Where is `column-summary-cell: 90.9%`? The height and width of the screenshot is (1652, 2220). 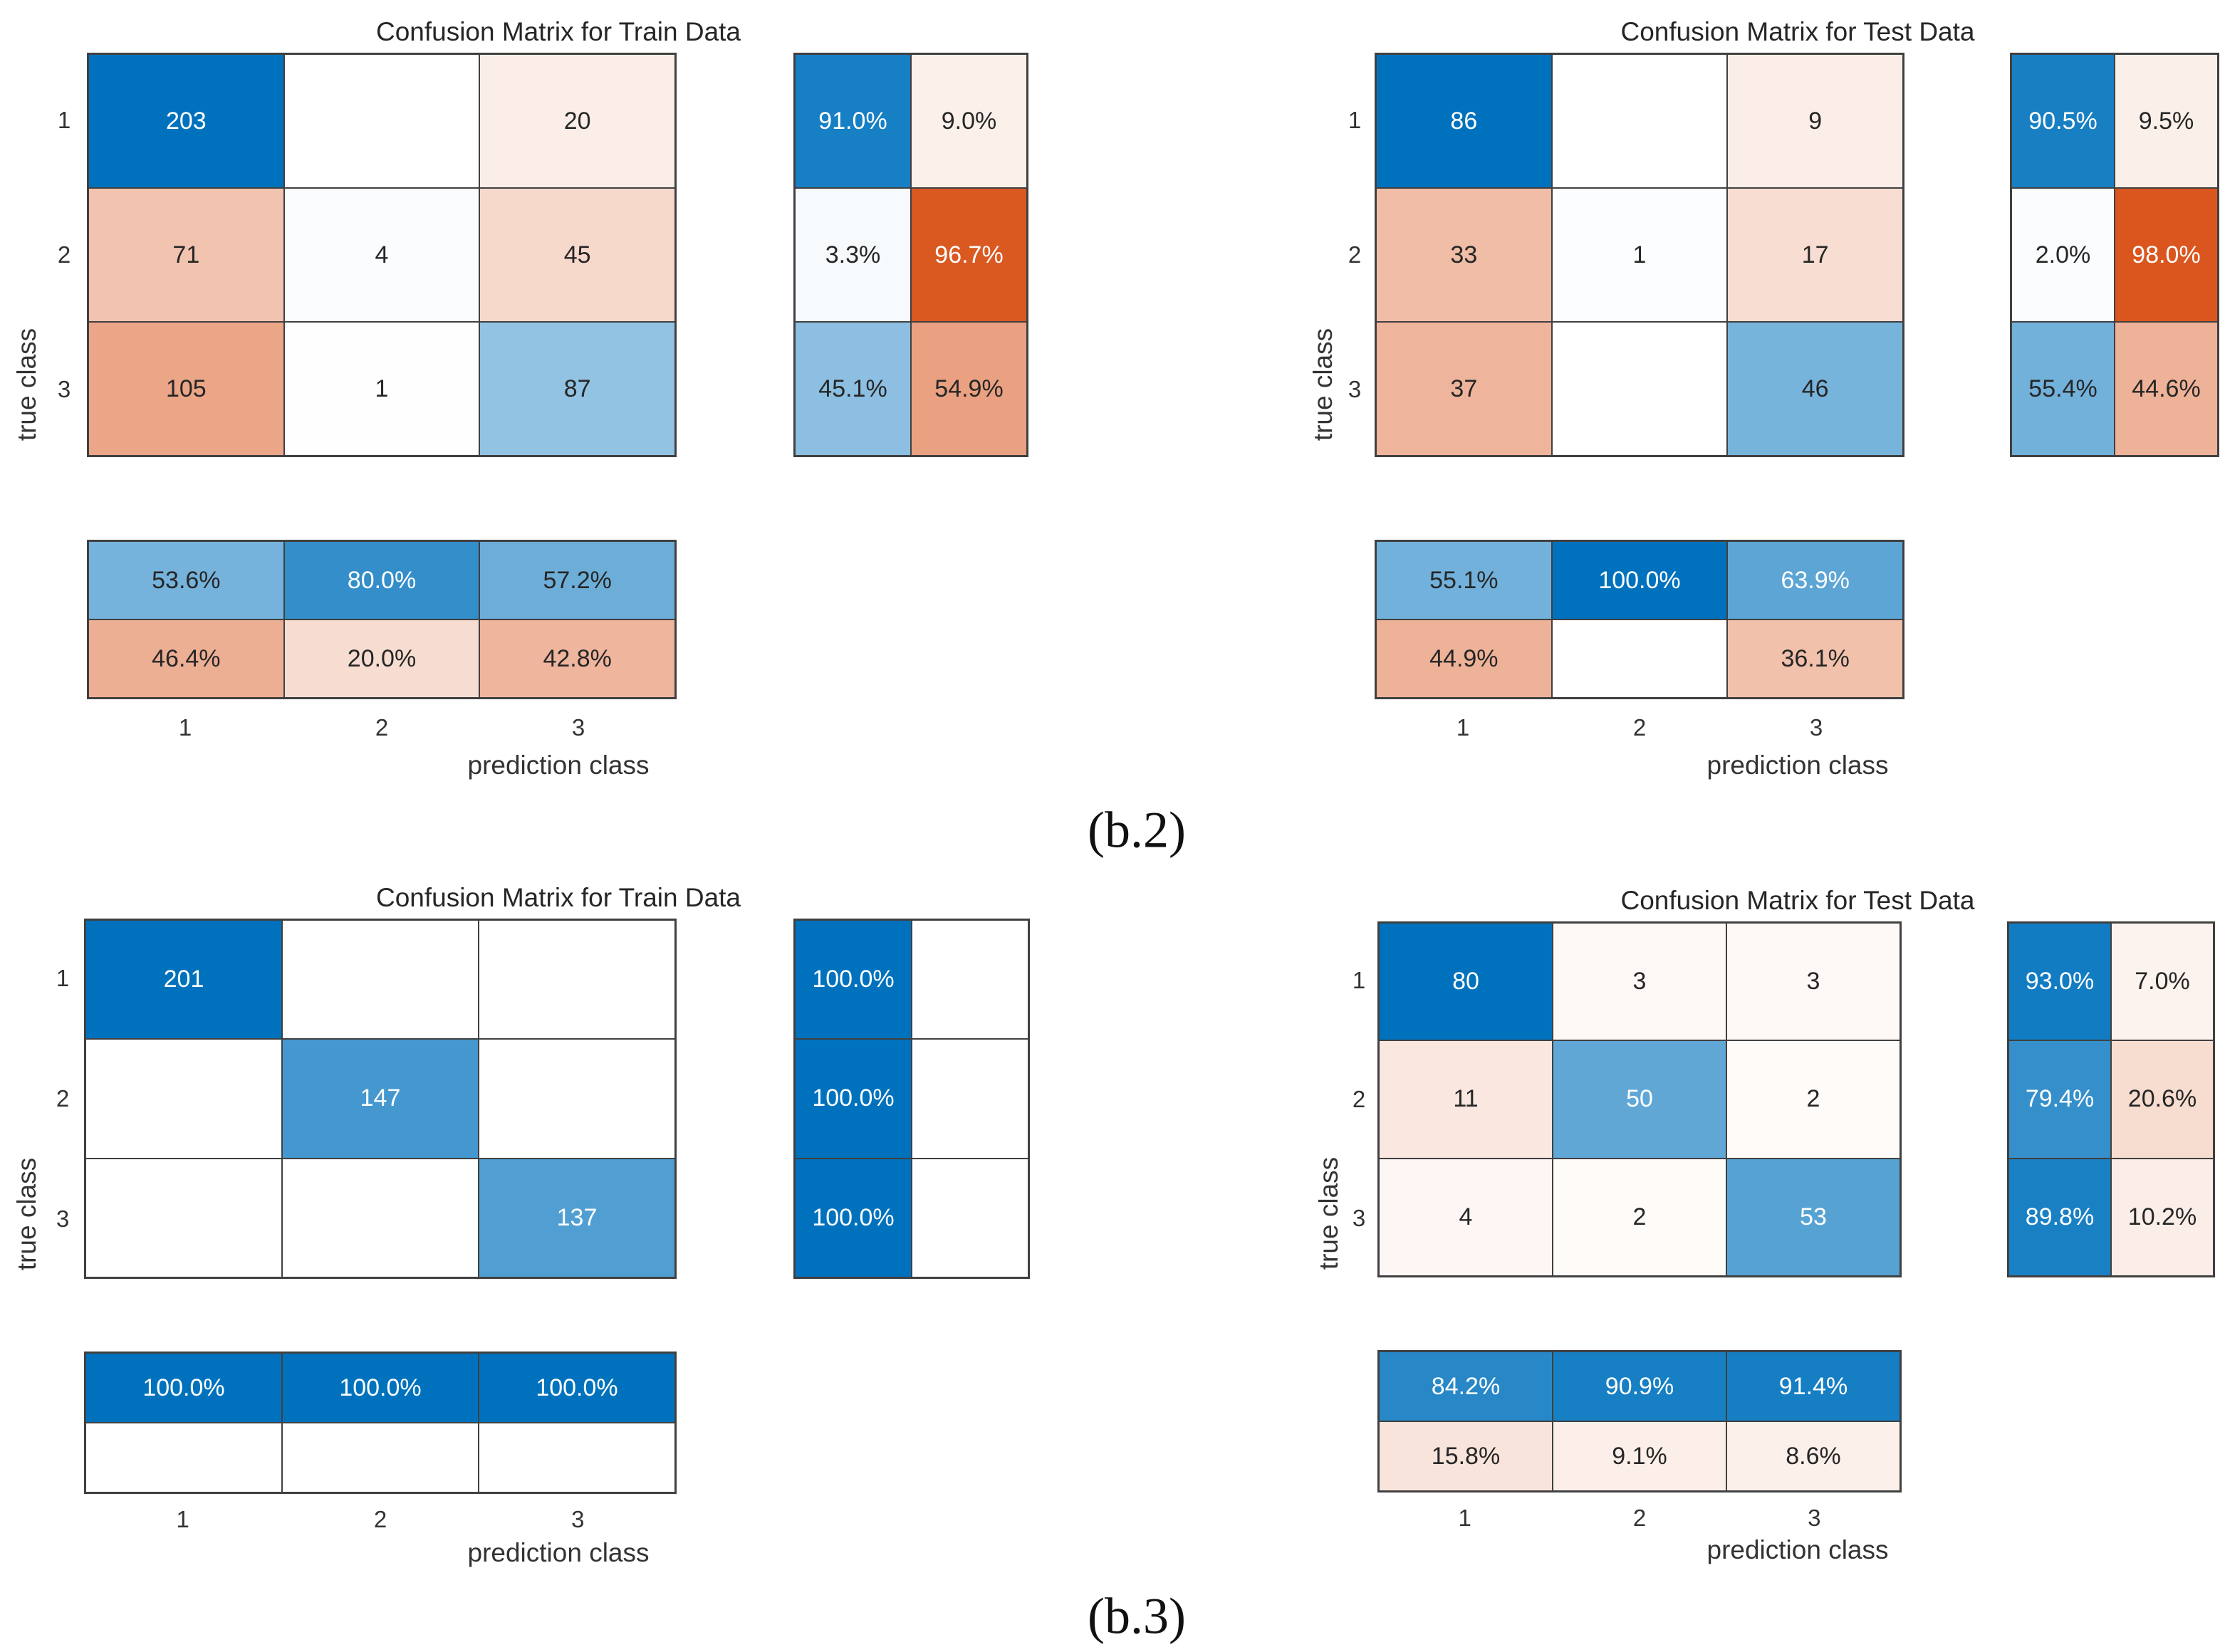
column-summary-cell: 90.9% is located at coordinates (1639, 1386).